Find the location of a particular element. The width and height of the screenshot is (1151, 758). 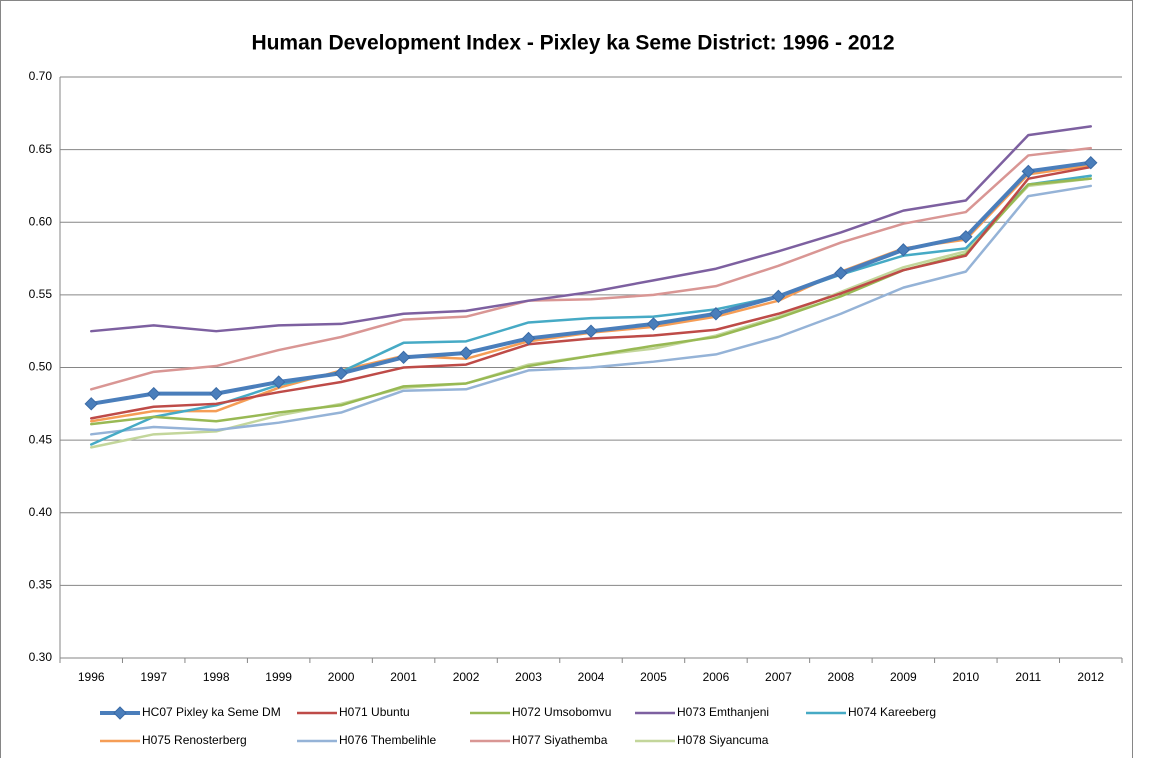

x-tick-label: 2004 is located at coordinates (591, 677).